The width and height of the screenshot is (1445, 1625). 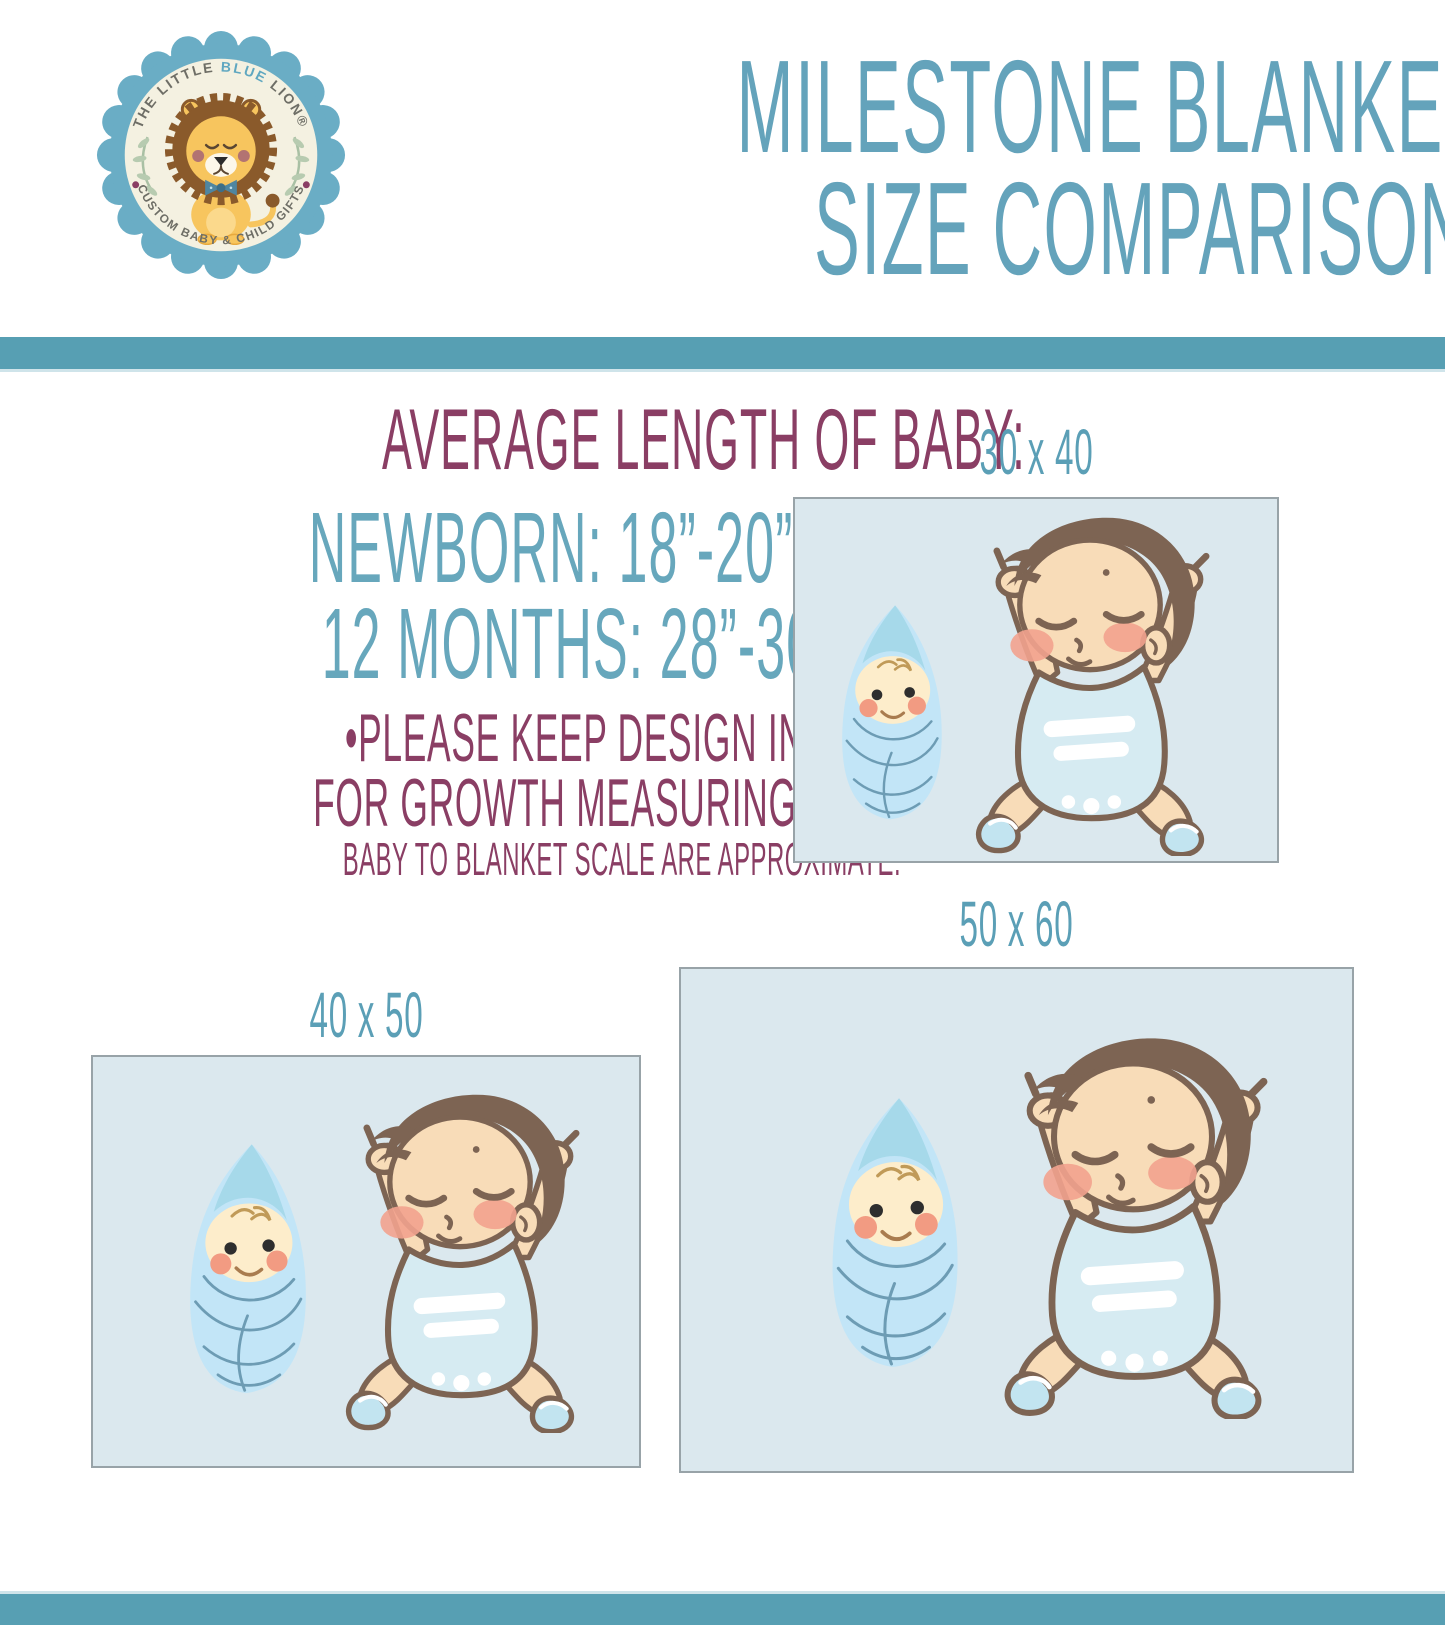 What do you see at coordinates (221, 166) in the screenshot?
I see `laurel-branches` at bounding box center [221, 166].